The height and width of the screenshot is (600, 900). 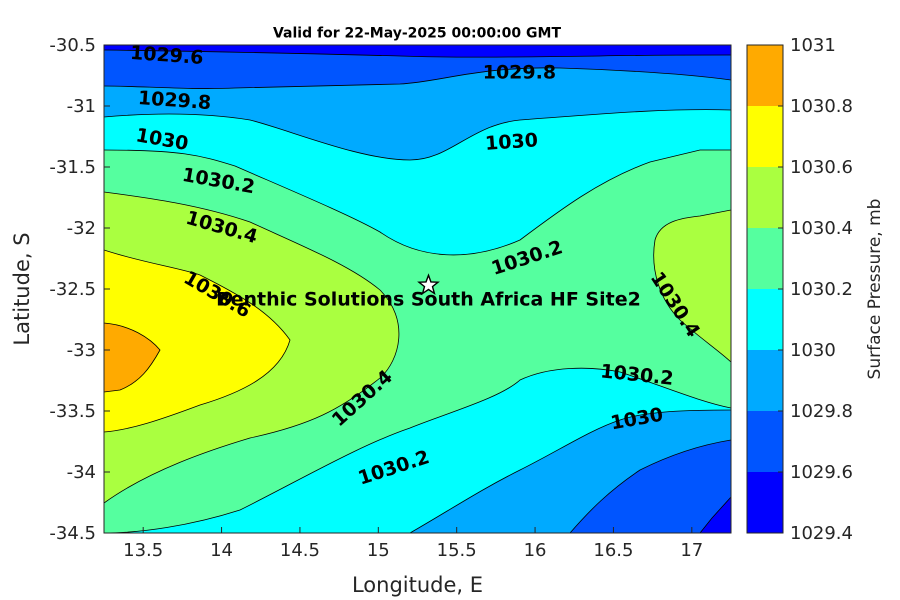 What do you see at coordinates (81, 350) in the screenshot?
I see `y-tick-label: -33` at bounding box center [81, 350].